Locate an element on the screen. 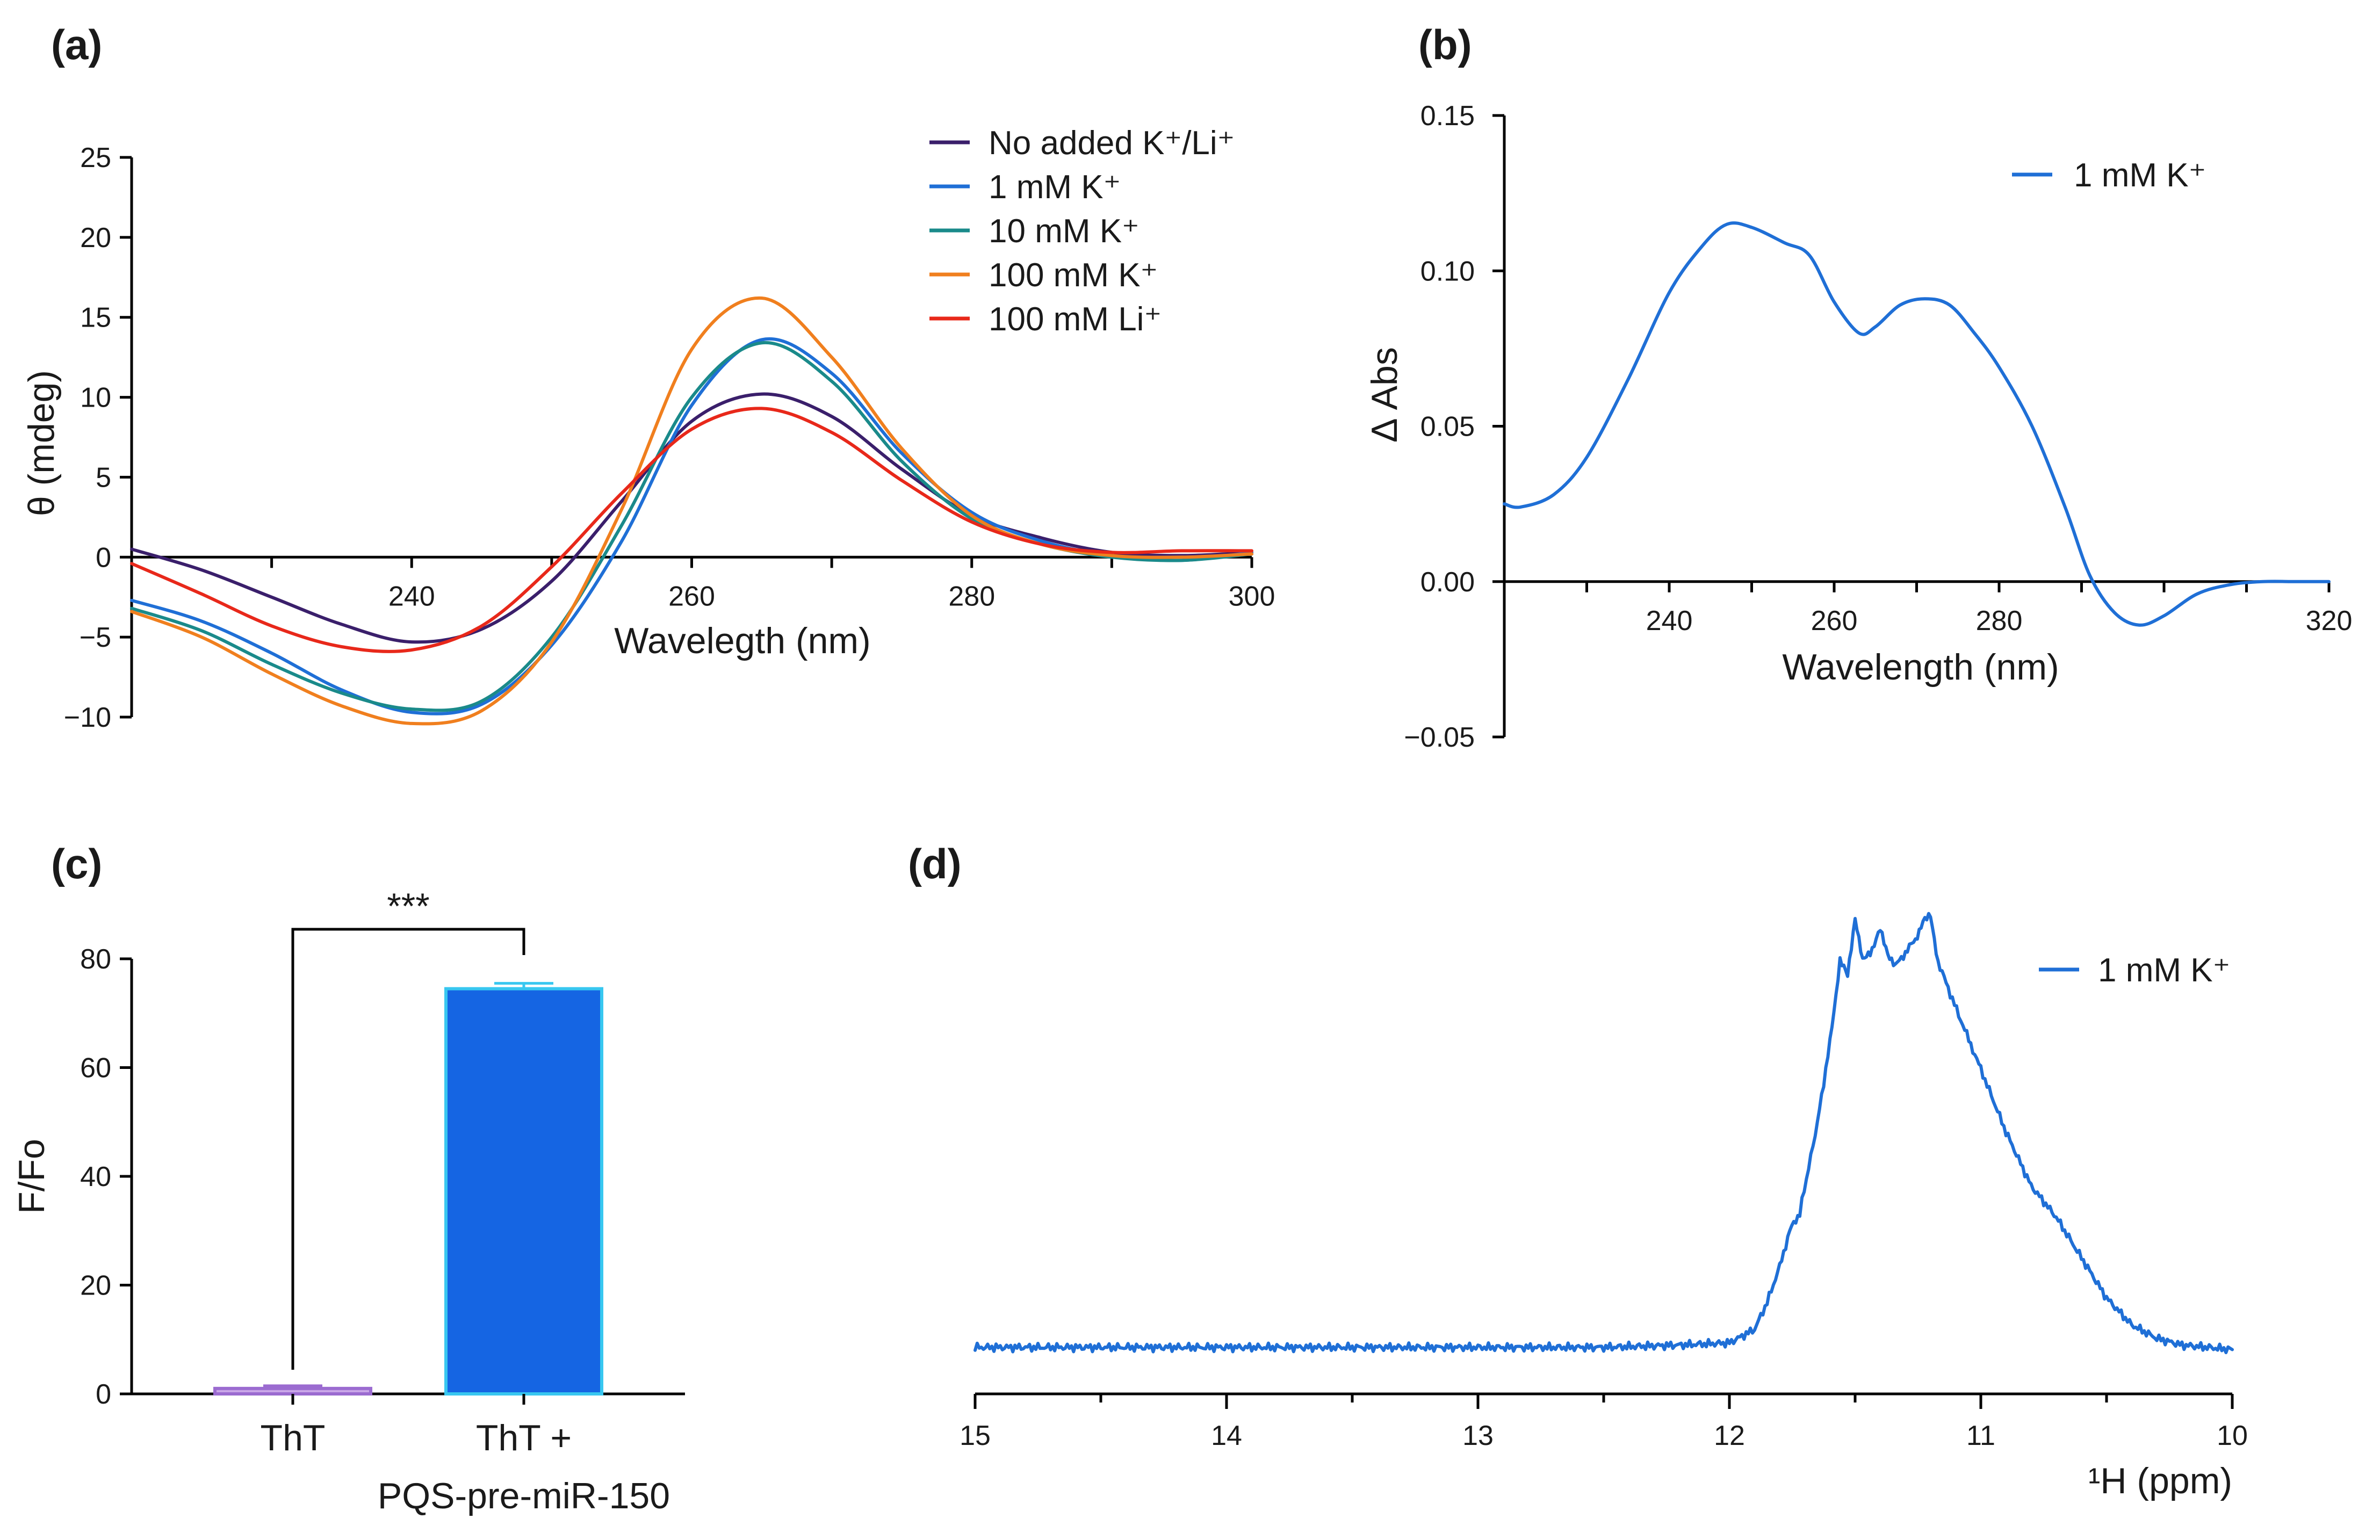  y-tick-label: 10 is located at coordinates (95, 398).